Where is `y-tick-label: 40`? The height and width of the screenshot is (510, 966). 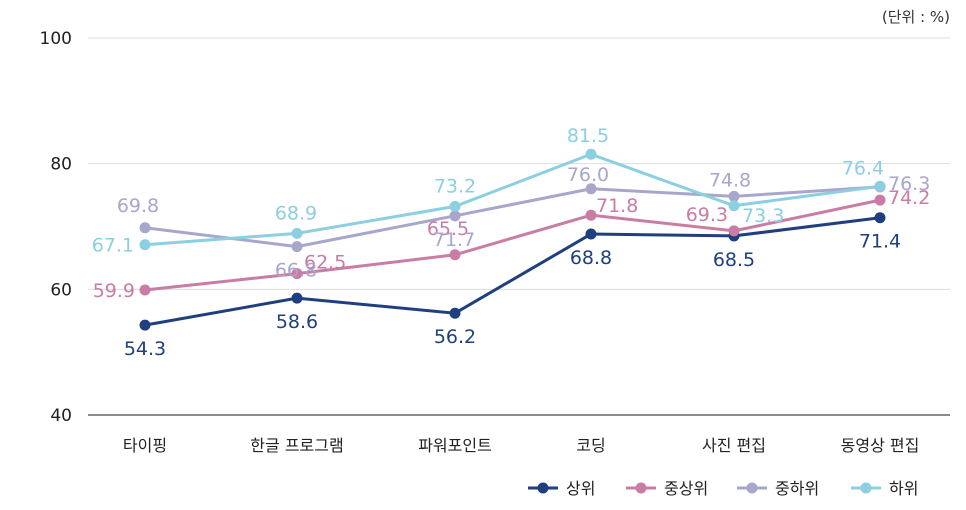
y-tick-label: 40 is located at coordinates (61, 416).